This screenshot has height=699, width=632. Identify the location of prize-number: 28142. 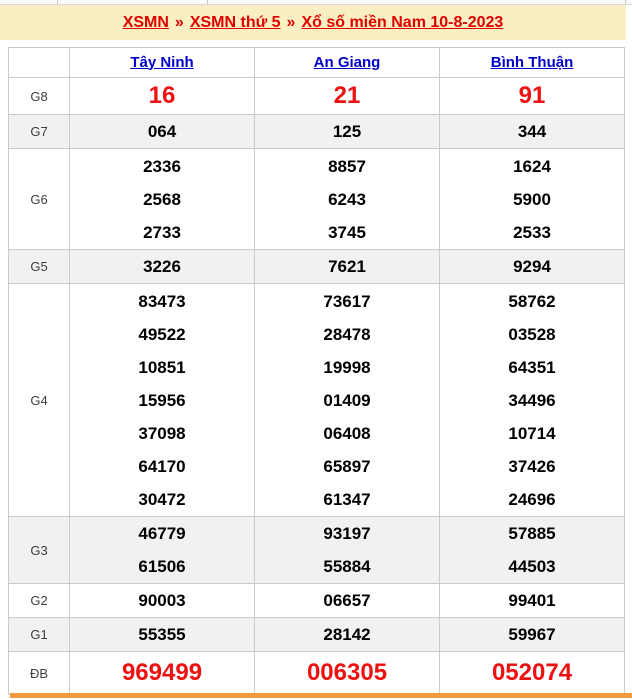
(347, 634).